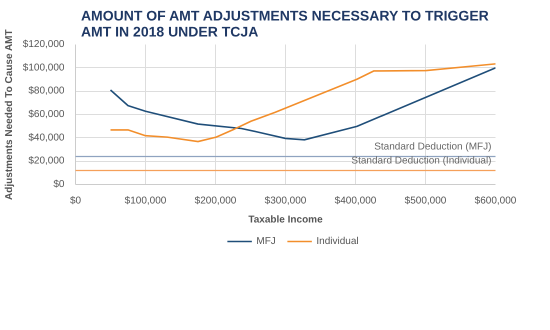 This screenshot has height=330, width=550. What do you see at coordinates (46, 161) in the screenshot?
I see `y-tick-label: $20,000` at bounding box center [46, 161].